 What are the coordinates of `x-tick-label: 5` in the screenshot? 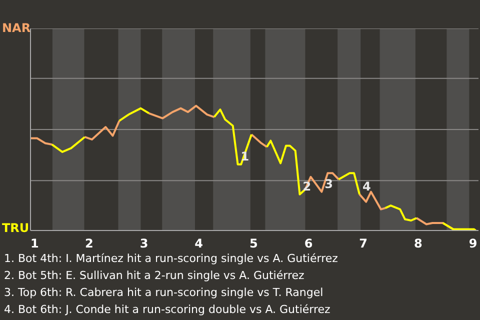 It's located at (254, 243).